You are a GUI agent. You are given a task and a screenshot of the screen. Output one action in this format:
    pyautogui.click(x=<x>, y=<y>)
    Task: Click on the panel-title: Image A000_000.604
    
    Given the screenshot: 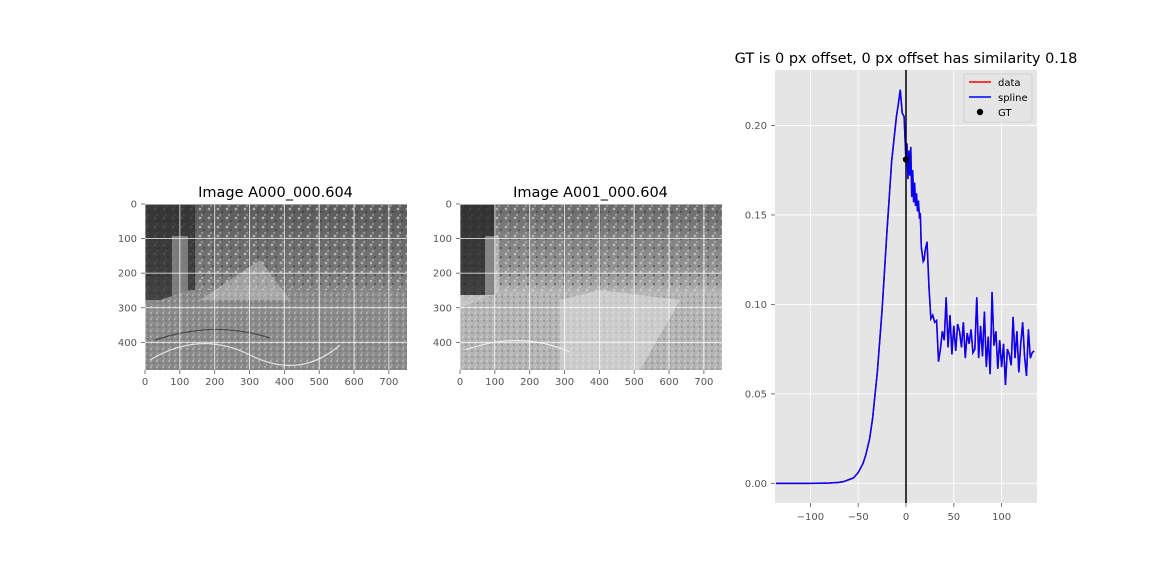 What is the action you would take?
    pyautogui.click(x=275, y=193)
    